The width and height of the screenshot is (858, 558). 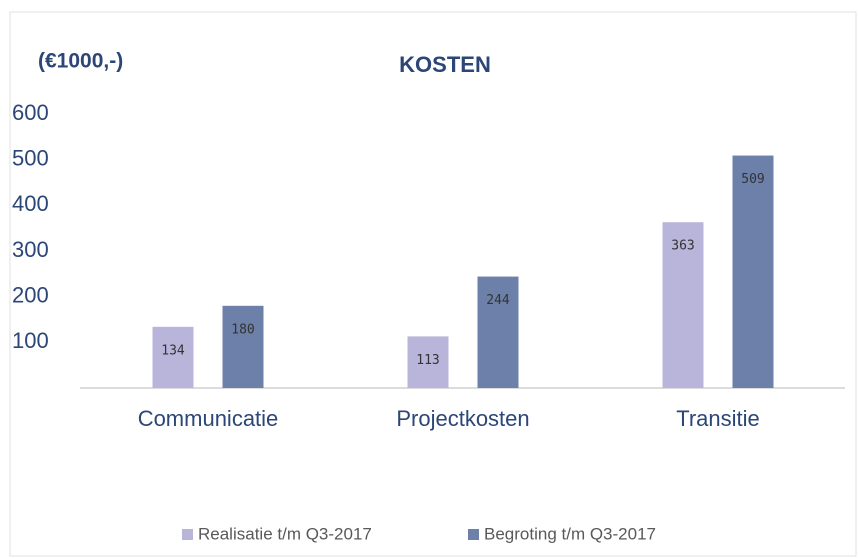 What do you see at coordinates (30, 157) in the screenshot?
I see `y-tick-label: 500` at bounding box center [30, 157].